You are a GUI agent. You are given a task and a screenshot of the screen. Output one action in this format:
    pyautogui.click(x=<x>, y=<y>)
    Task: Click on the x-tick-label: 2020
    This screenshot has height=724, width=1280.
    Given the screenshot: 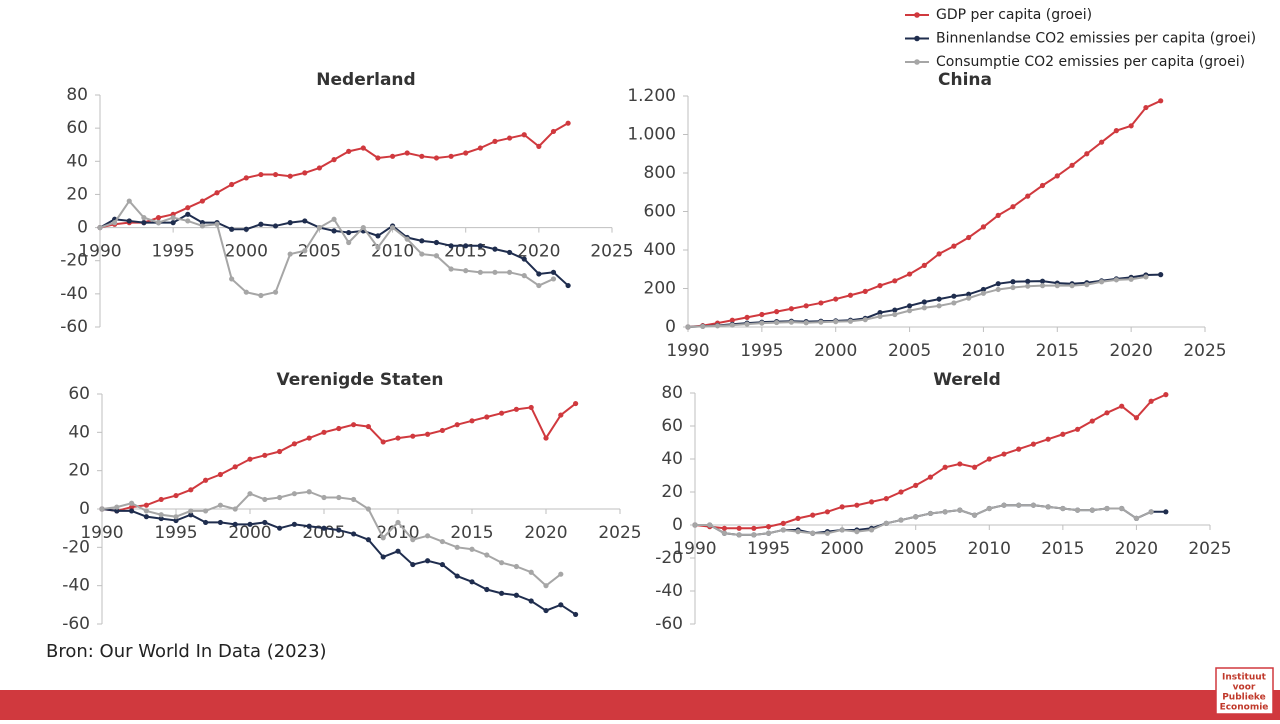 What is the action you would take?
    pyautogui.click(x=545, y=533)
    